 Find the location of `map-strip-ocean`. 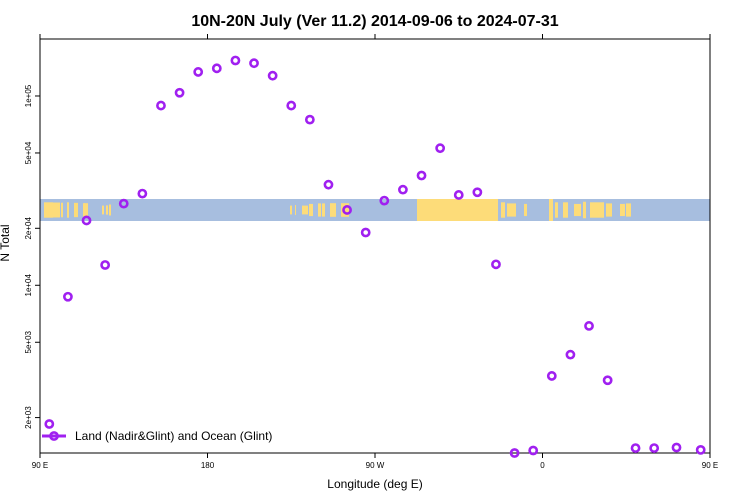

map-strip-ocean is located at coordinates (375, 210).